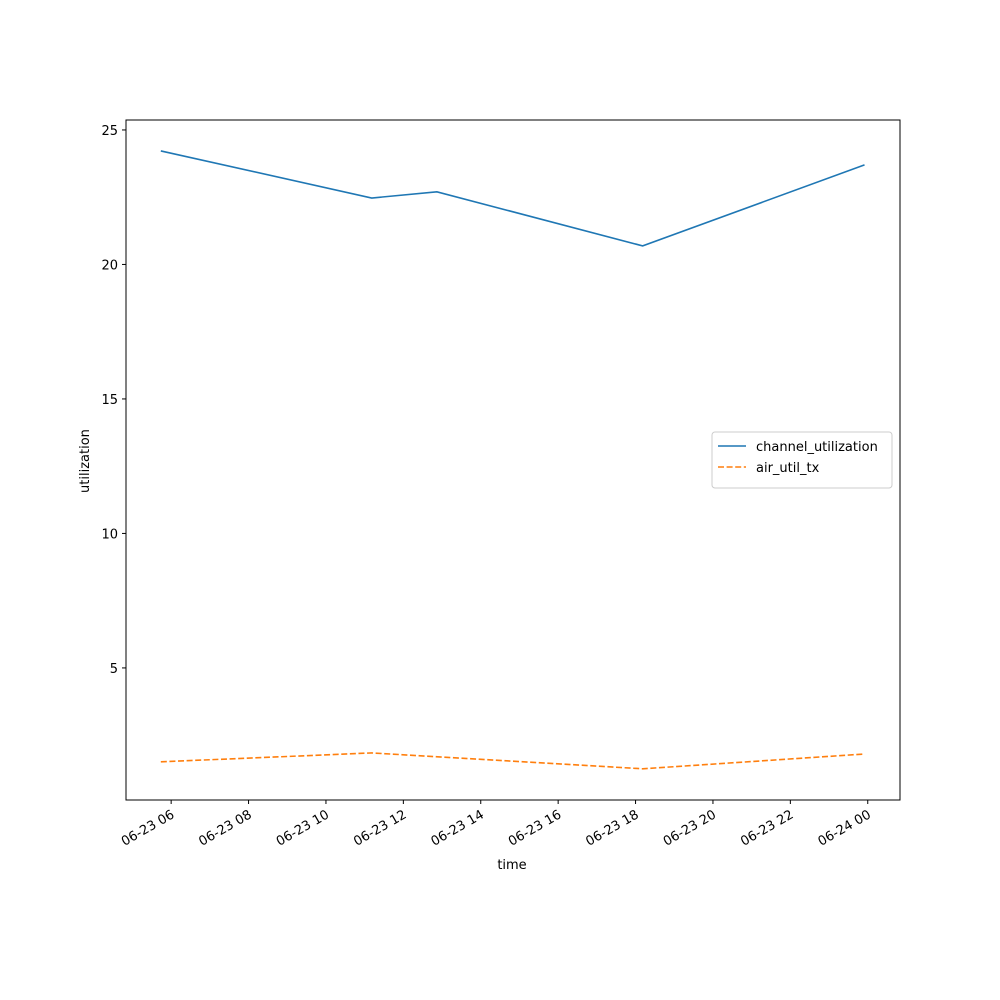 This screenshot has height=1000, width=1000. I want to click on x-tick-label: 06-23 18, so click(612, 828).